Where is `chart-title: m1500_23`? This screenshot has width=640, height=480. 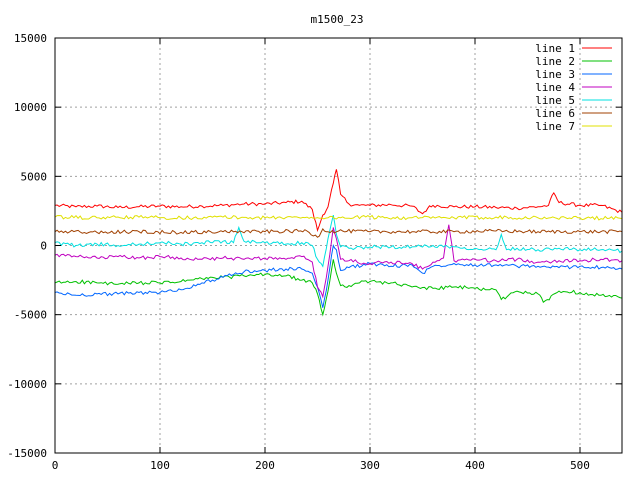 chart-title: m1500_23 is located at coordinates (337, 19).